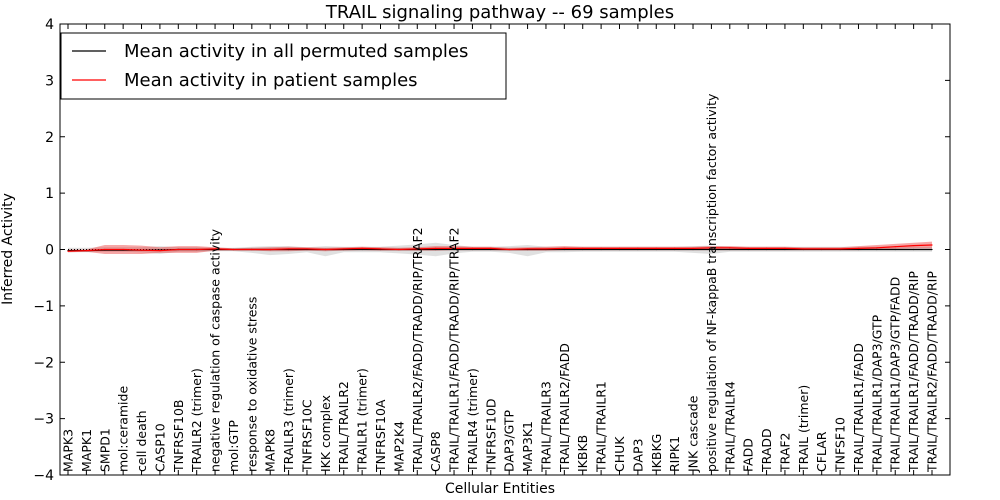  I want to click on x-tick-label-trail-trailr4: TRAIL/TRAILR4, so click(729, 427).